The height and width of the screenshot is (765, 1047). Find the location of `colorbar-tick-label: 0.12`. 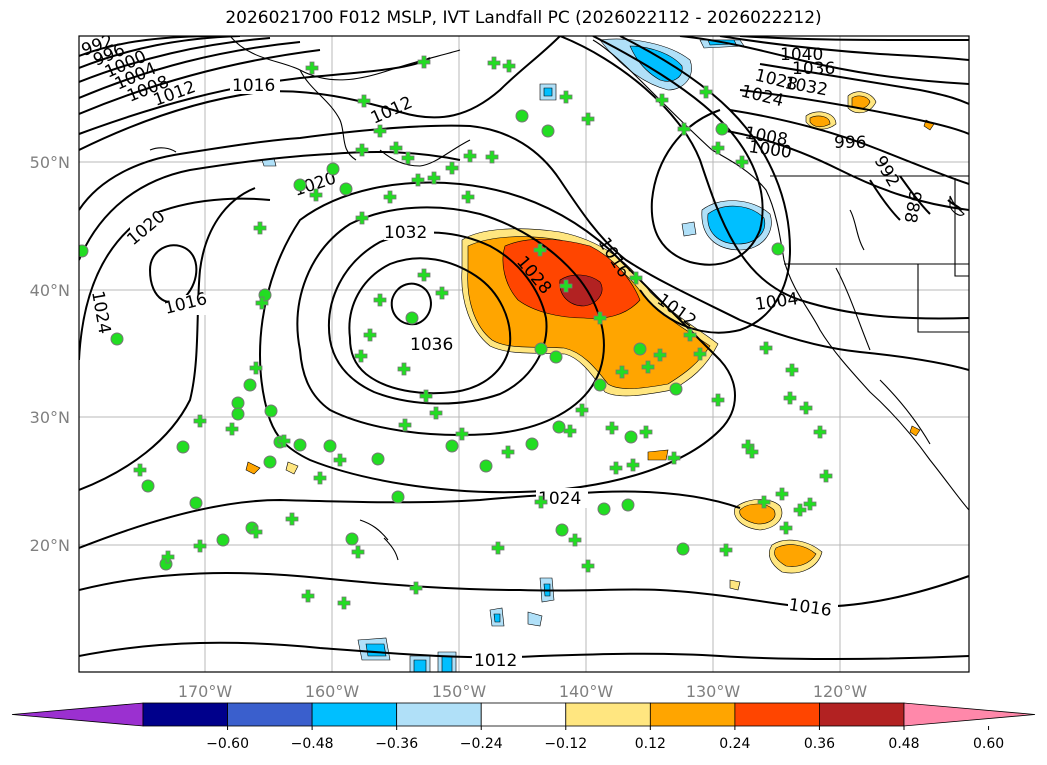

colorbar-tick-label: 0.12 is located at coordinates (650, 744).